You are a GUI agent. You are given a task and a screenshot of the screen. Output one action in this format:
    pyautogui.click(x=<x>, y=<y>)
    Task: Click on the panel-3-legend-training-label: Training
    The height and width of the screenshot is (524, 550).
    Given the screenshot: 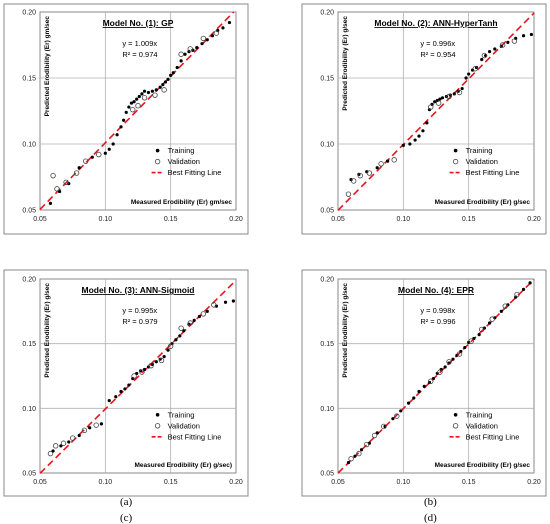 What is the action you would take?
    pyautogui.click(x=181, y=414)
    